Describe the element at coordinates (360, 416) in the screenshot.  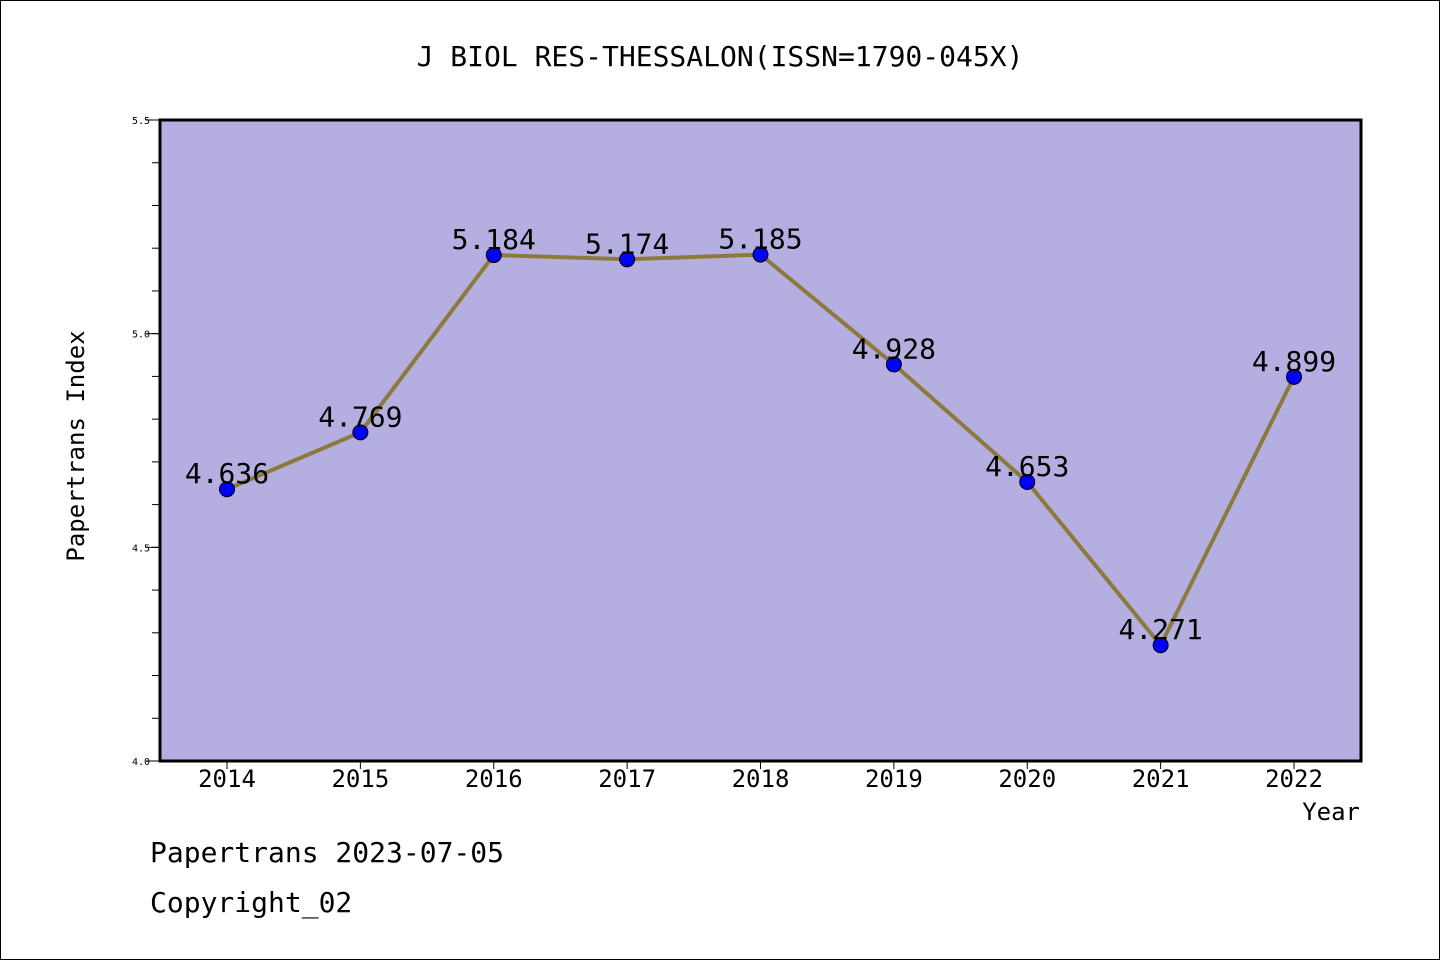
I see `data-label: 4.769` at that location.